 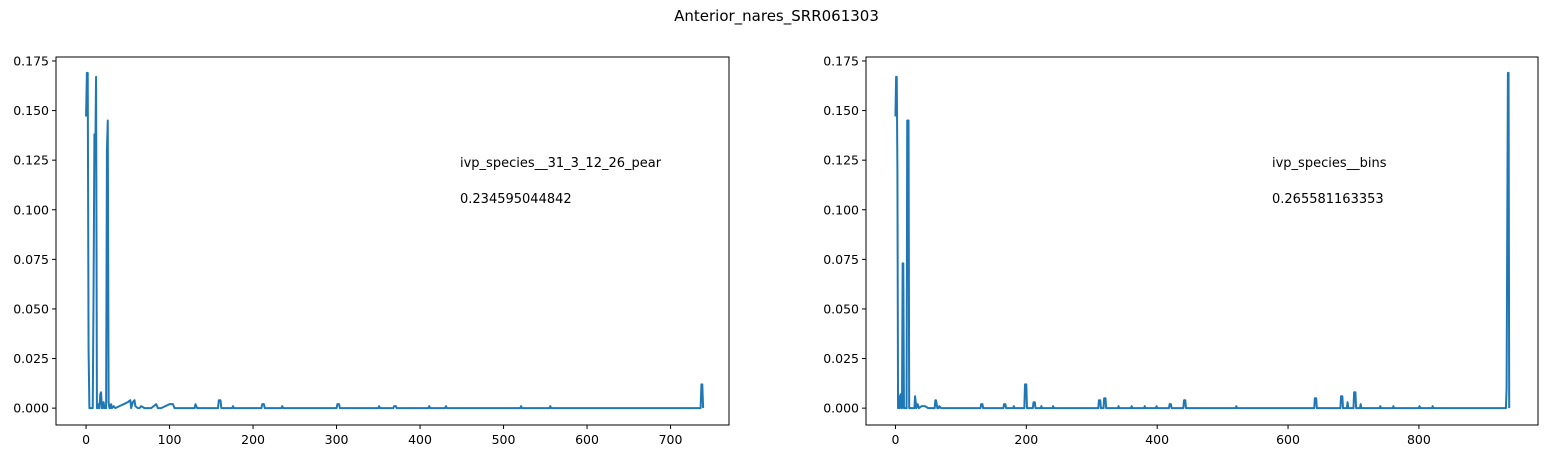 What do you see at coordinates (1328, 199) in the screenshot?
I see `annotation-score: 0.265581163353` at bounding box center [1328, 199].